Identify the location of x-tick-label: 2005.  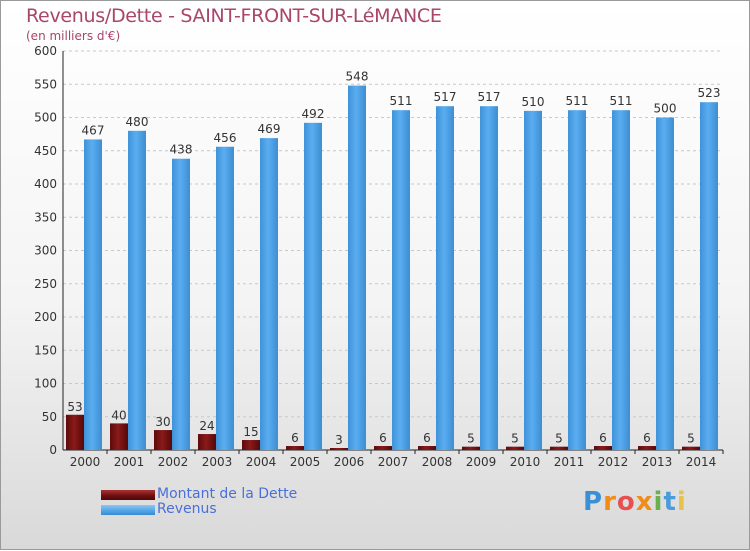
(305, 462).